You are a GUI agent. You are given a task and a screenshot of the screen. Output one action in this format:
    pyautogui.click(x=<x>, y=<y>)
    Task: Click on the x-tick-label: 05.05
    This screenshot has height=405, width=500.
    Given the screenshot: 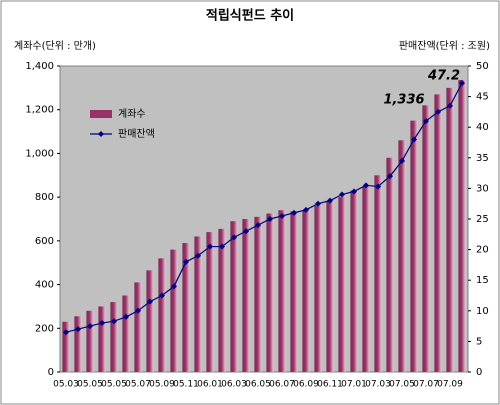 What is the action you would take?
    pyautogui.click(x=90, y=385)
    